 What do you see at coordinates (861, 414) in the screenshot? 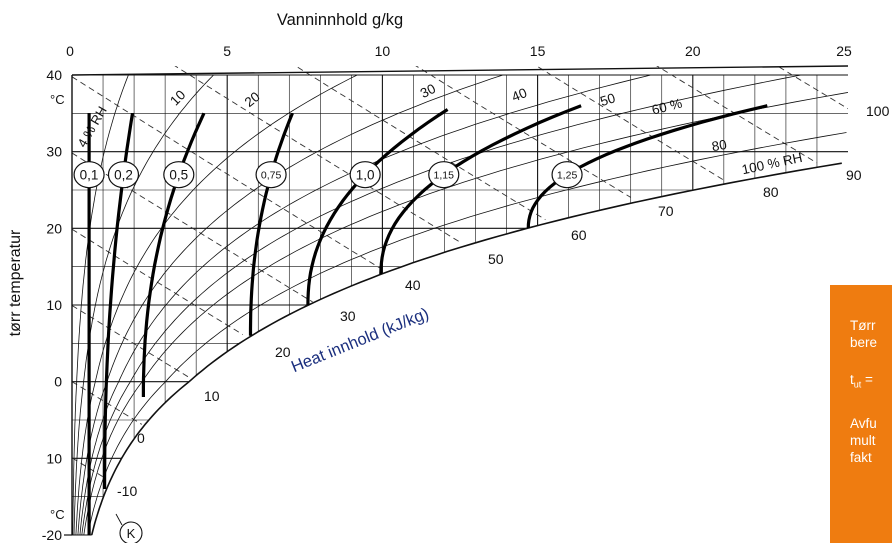
I see `side-note-box: Tørr bere tut = Avfu mult fakt` at bounding box center [861, 414].